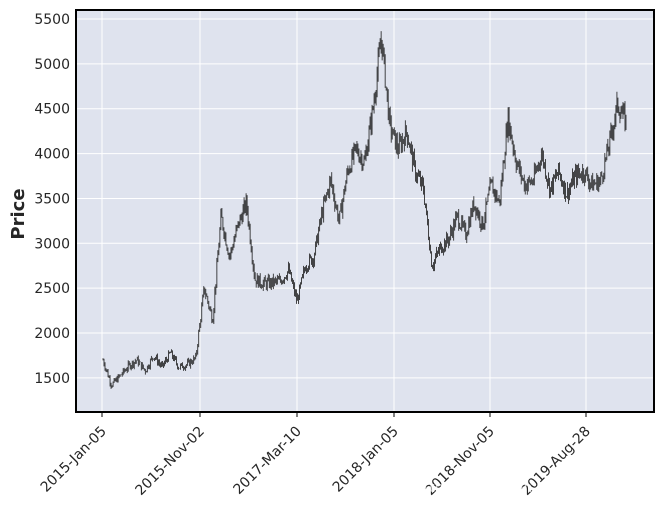 This screenshot has height=506, width=662. What do you see at coordinates (268, 461) in the screenshot?
I see `x-tick-label: 2017-Mar-10` at bounding box center [268, 461].